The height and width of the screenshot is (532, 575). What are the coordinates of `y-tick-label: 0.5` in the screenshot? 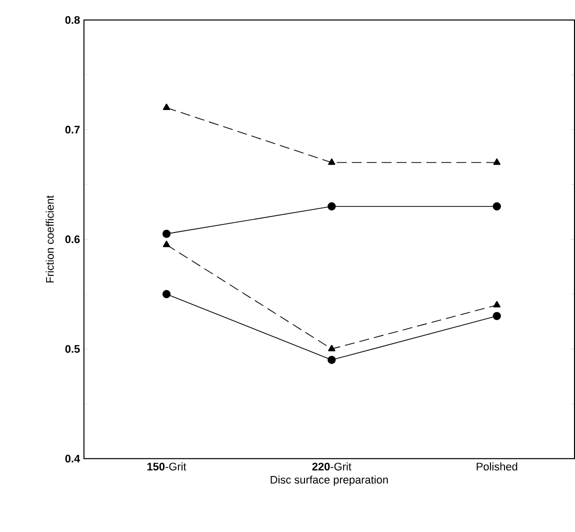 It's located at (72, 349).